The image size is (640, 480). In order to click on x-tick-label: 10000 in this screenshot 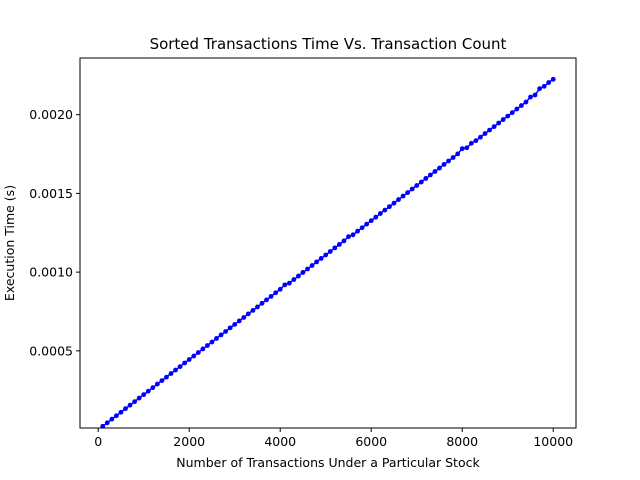, I will do `click(553, 441)`.